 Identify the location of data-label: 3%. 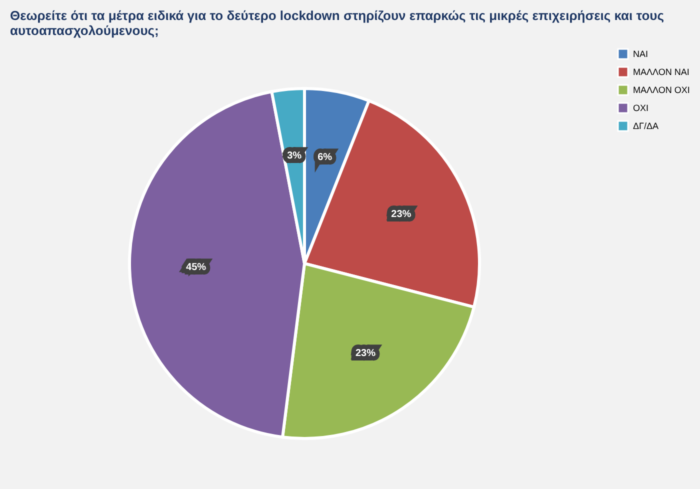
(294, 156).